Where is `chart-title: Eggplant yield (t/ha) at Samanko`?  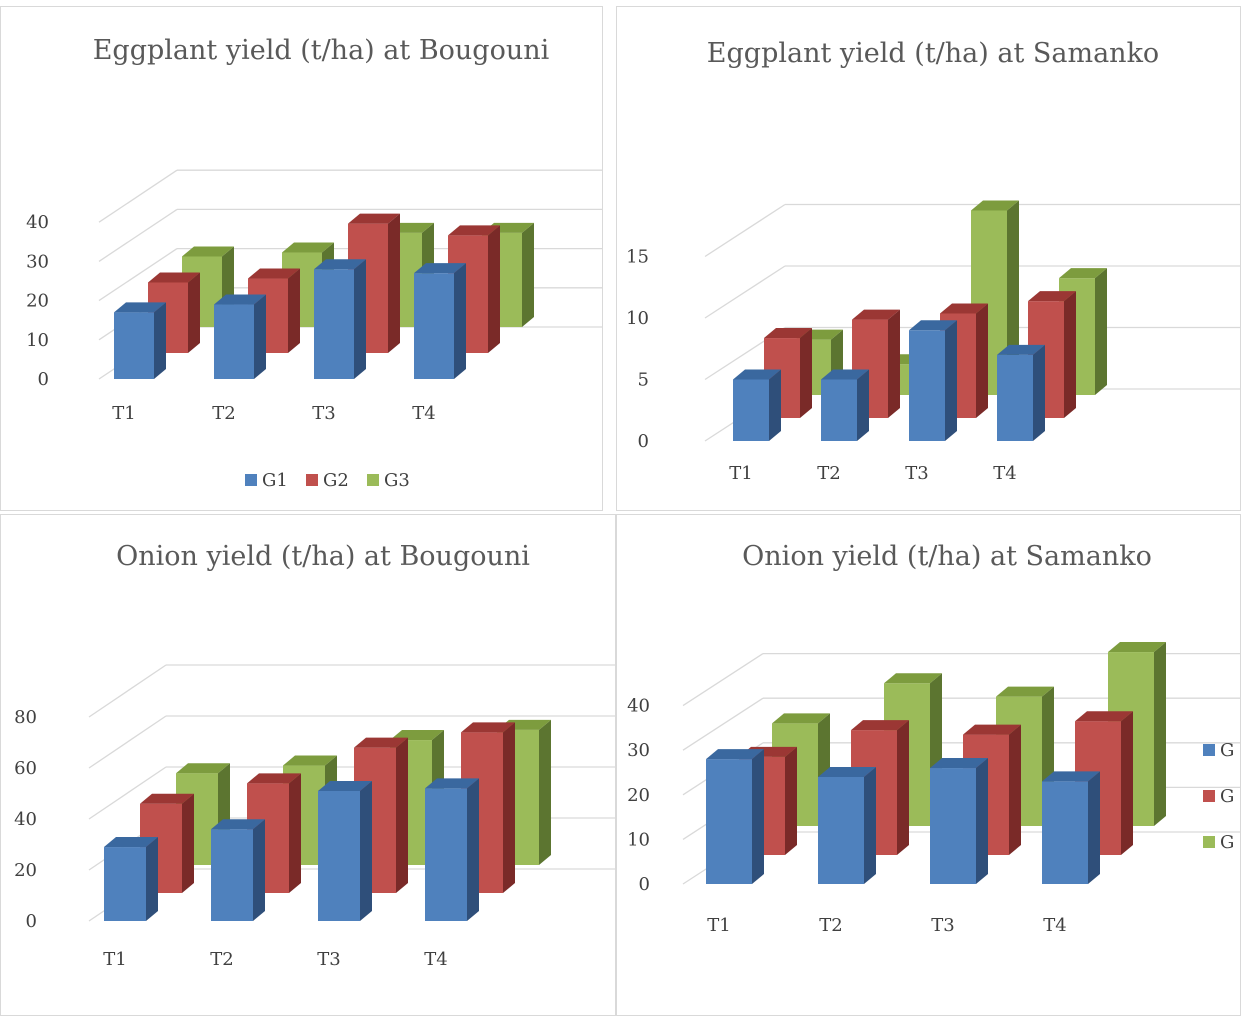
chart-title: Eggplant yield (t/ha) at Samanko is located at coordinates (933, 53).